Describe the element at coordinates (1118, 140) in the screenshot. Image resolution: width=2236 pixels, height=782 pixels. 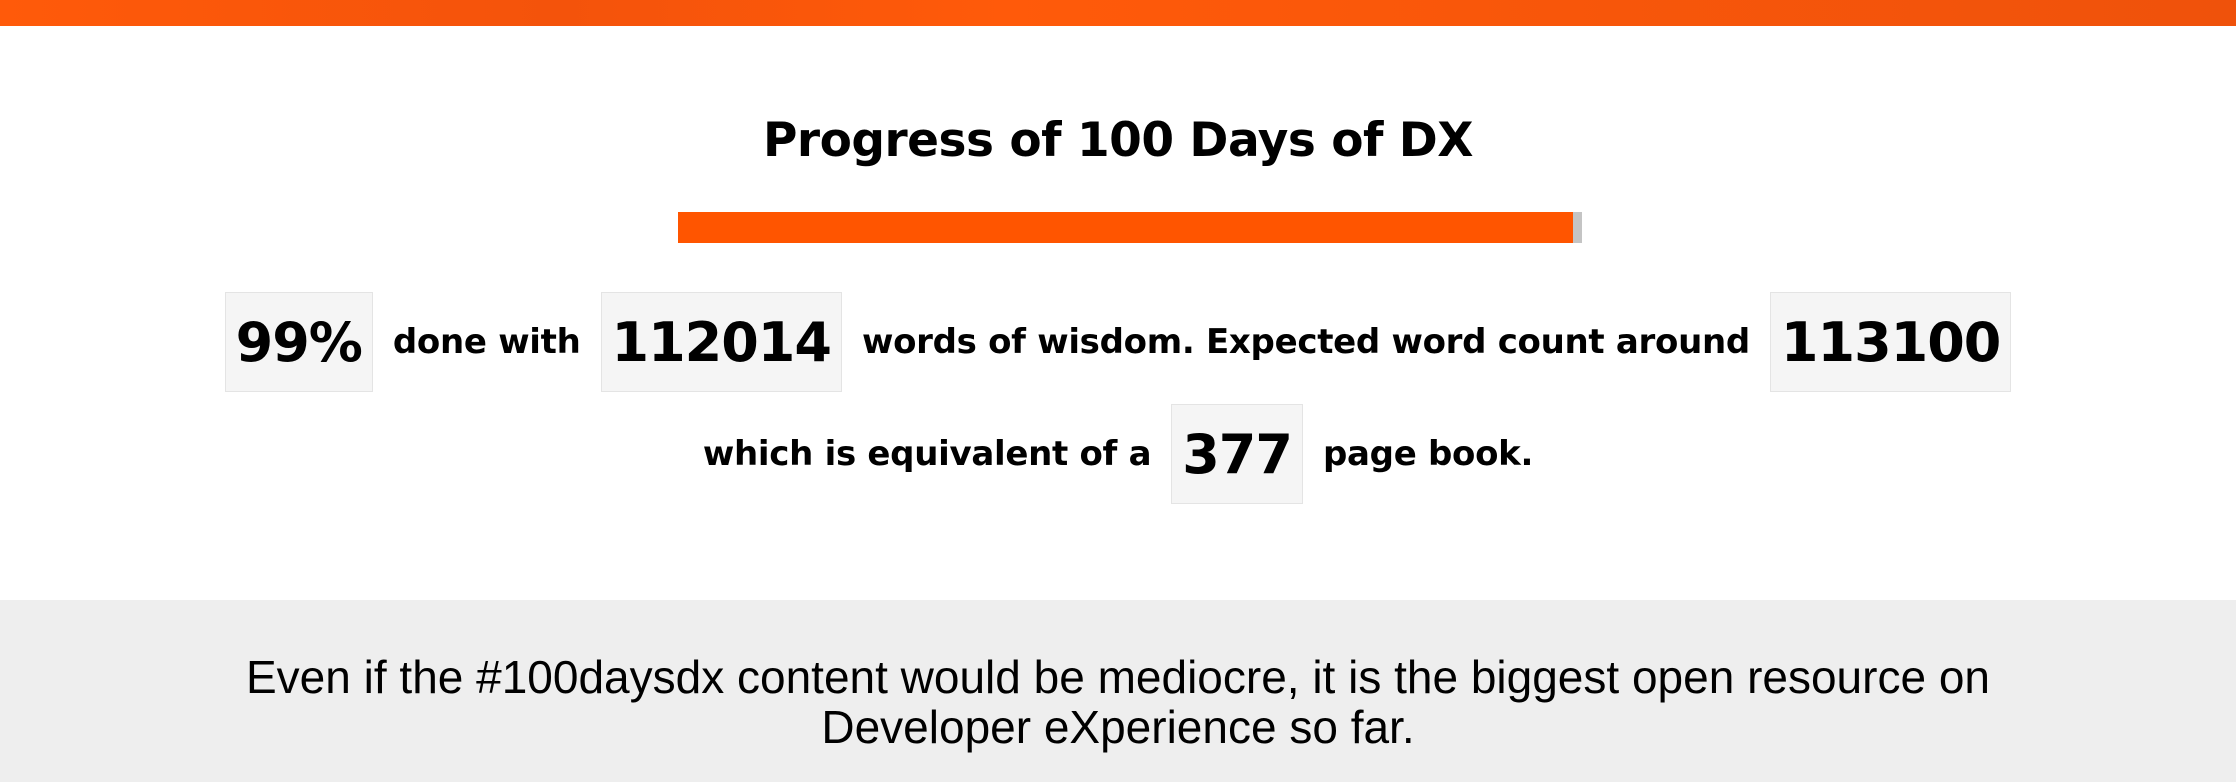
I see `progress-title: Progress of 100 Days of DX` at that location.